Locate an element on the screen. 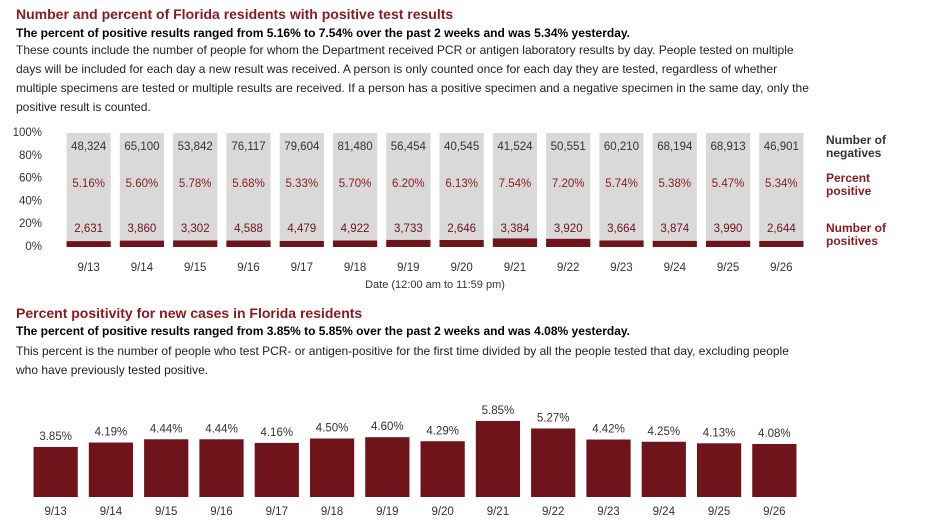 The width and height of the screenshot is (932, 524). x-tick-label: 9/14 is located at coordinates (111, 512).